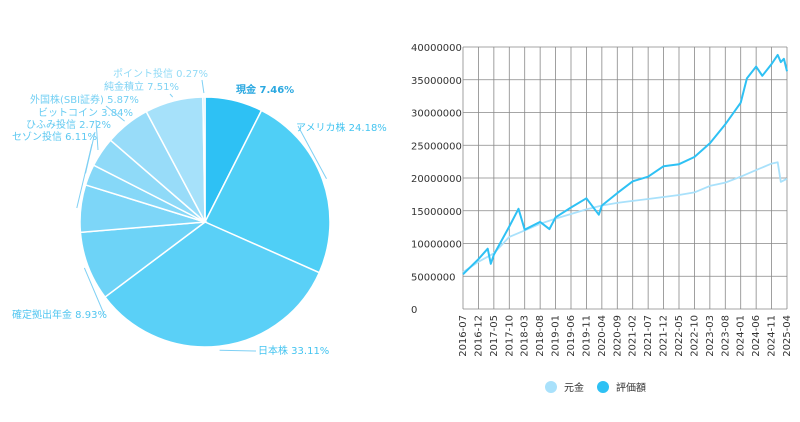 This screenshot has height=422, width=800. What do you see at coordinates (540, 336) in the screenshot?
I see `x-tick-label: 2018-08` at bounding box center [540, 336].